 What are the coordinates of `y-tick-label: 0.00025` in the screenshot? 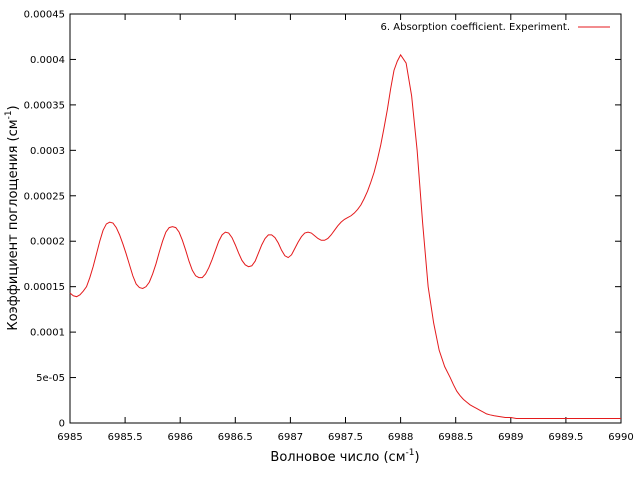 It's located at (44, 196).